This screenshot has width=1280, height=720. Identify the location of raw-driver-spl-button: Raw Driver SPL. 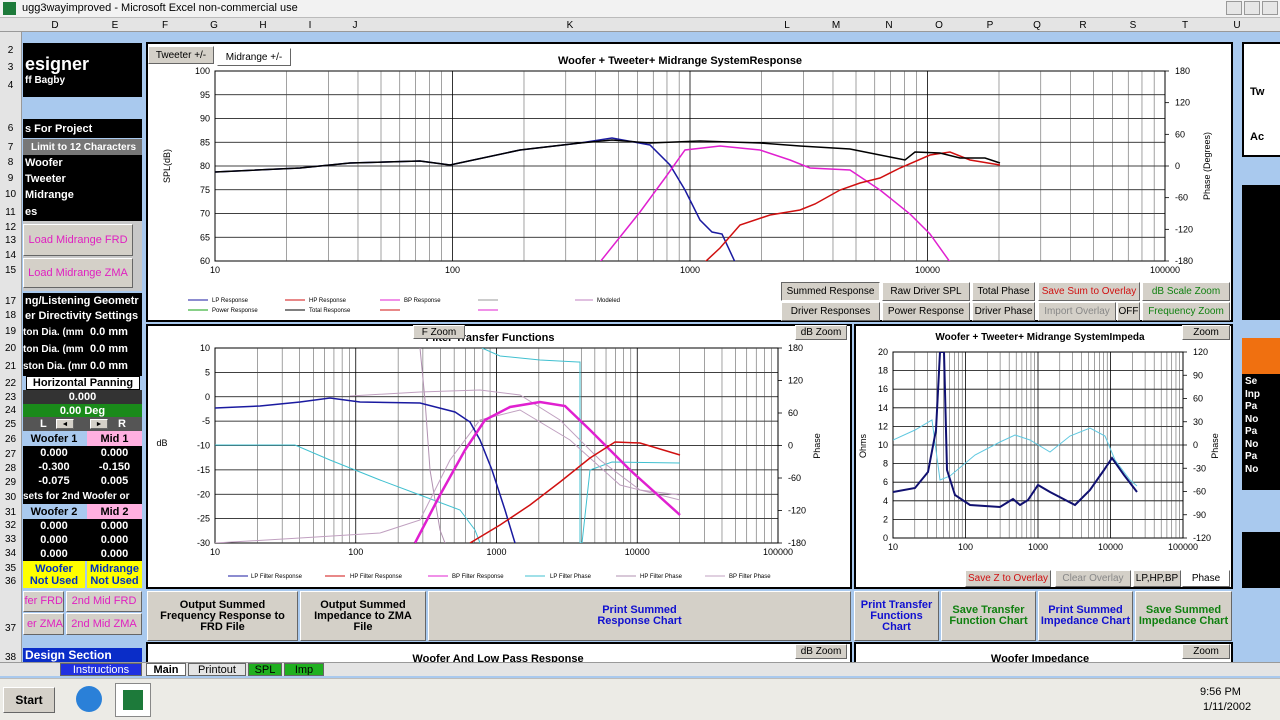
(926, 291).